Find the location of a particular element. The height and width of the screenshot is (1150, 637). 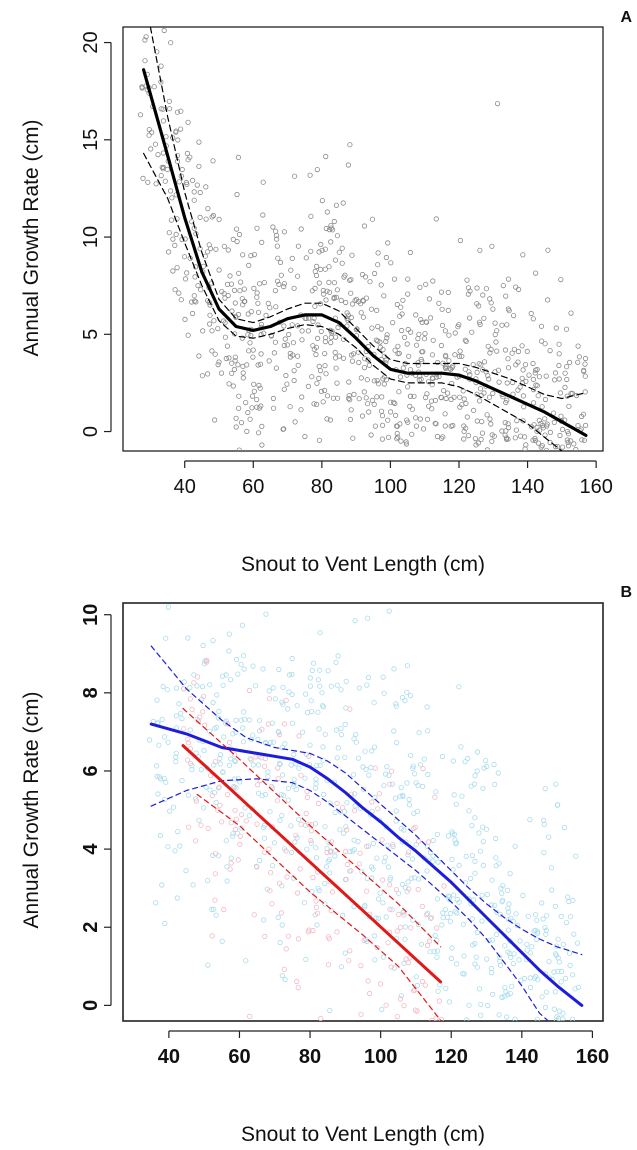

x-tick-label: 60 is located at coordinates (239, 1057).